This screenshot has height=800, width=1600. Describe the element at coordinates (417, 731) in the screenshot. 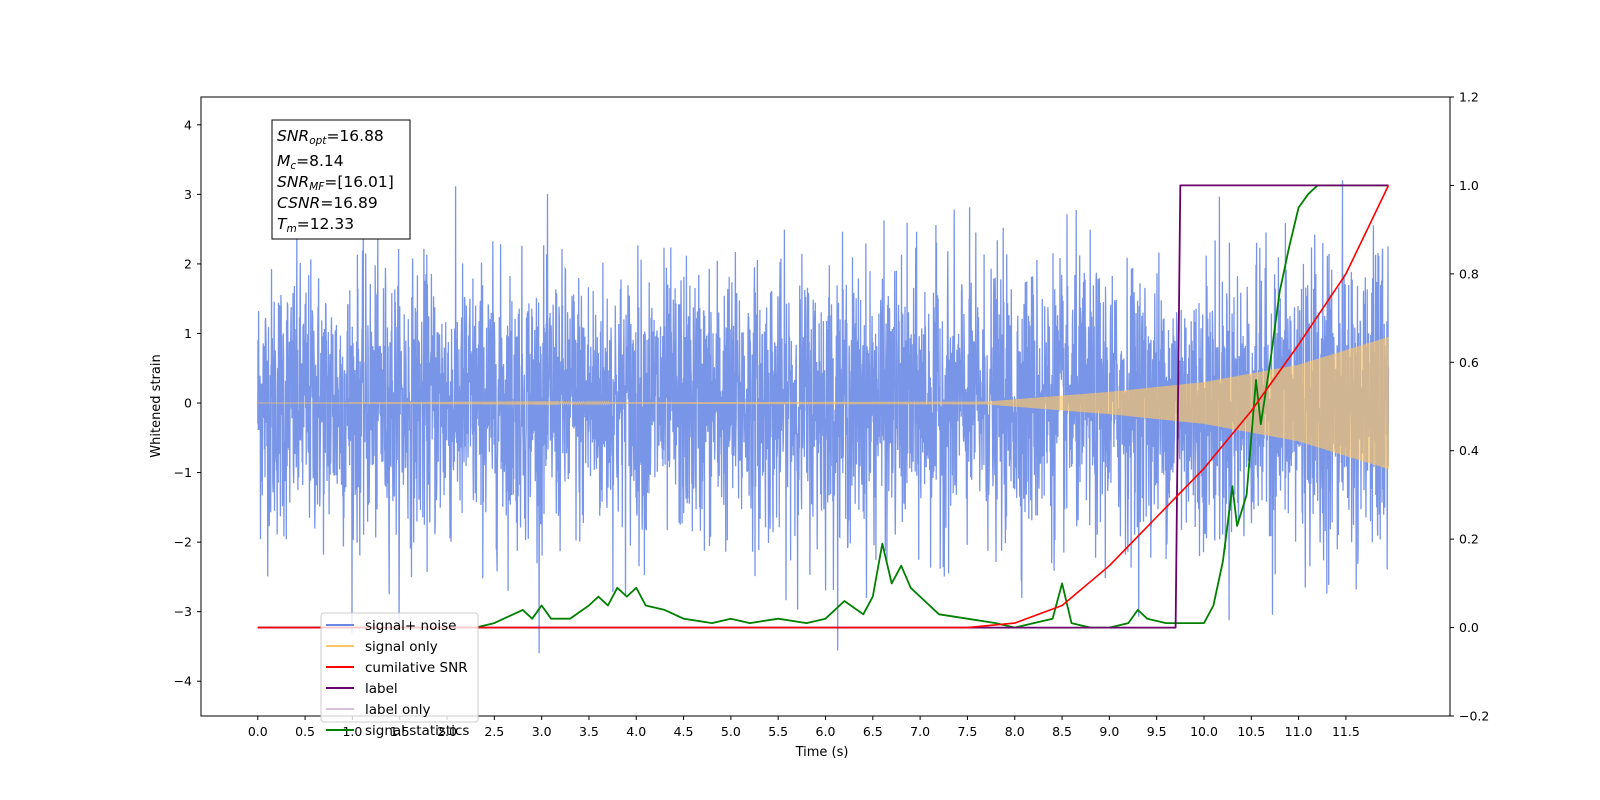

I see `legend-entry: signal statistics` at that location.